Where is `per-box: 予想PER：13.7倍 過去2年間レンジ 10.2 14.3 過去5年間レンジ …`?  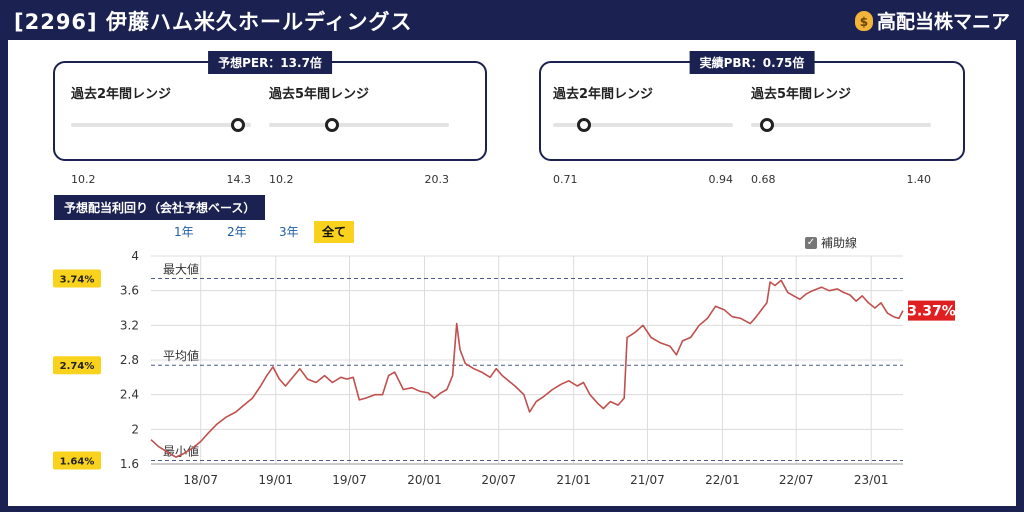 per-box: 予想PER：13.7倍 過去2年間レンジ 10.2 14.3 過去5年間レンジ … is located at coordinates (270, 118).